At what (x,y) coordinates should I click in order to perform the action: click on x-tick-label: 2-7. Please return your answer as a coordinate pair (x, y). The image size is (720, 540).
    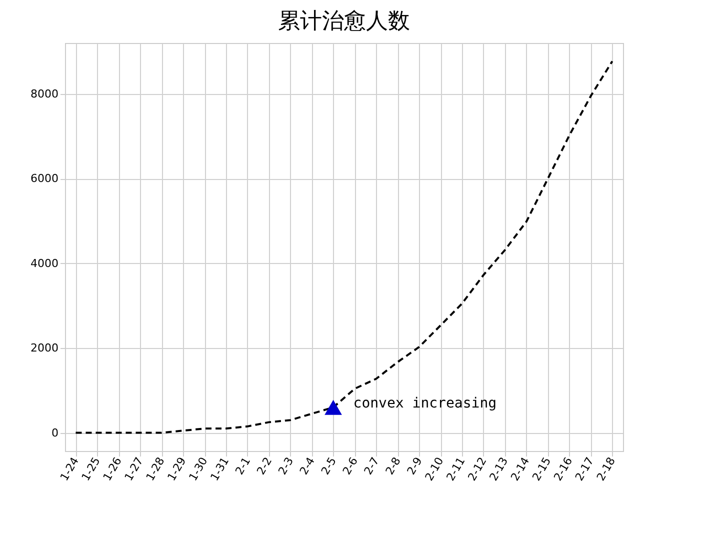
    Looking at the image, I should click on (372, 466).